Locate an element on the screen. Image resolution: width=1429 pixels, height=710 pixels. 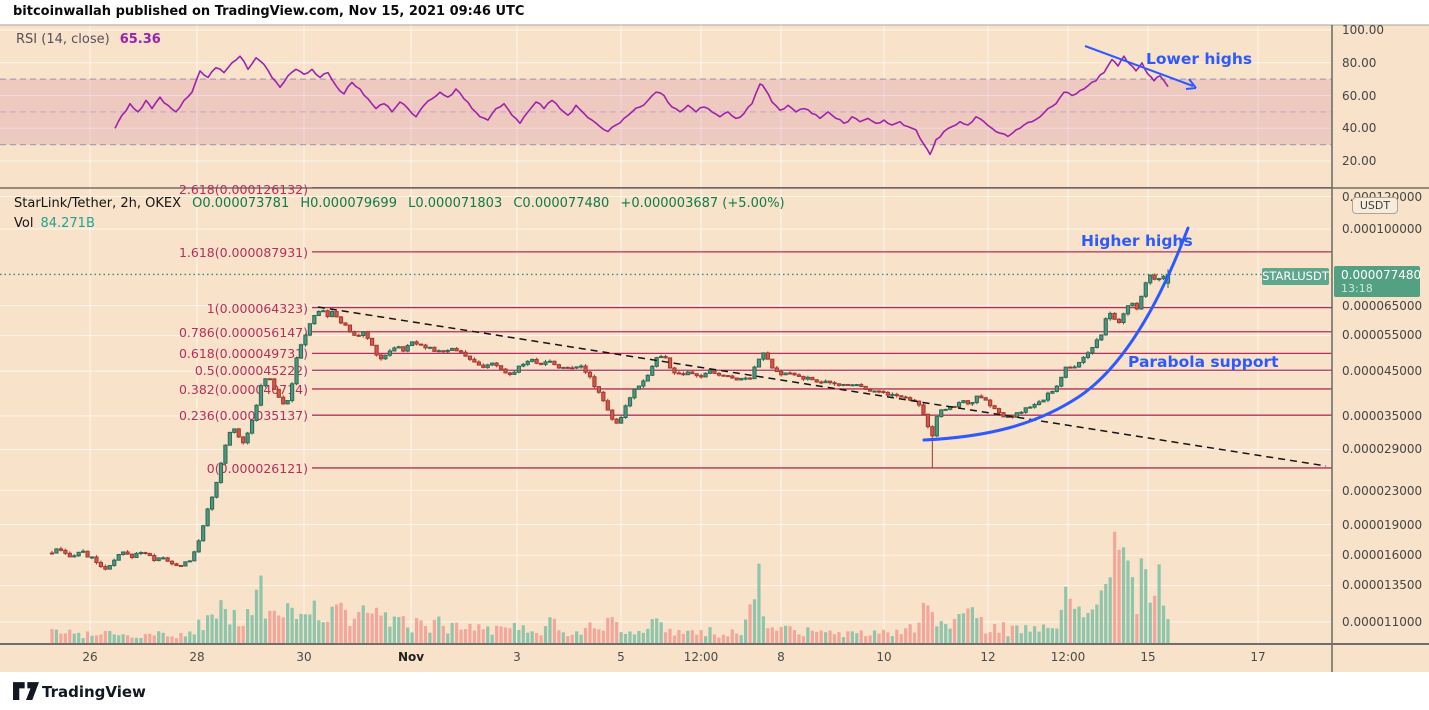
rsi-axis-tick: 60.00 is located at coordinates (1359, 95).